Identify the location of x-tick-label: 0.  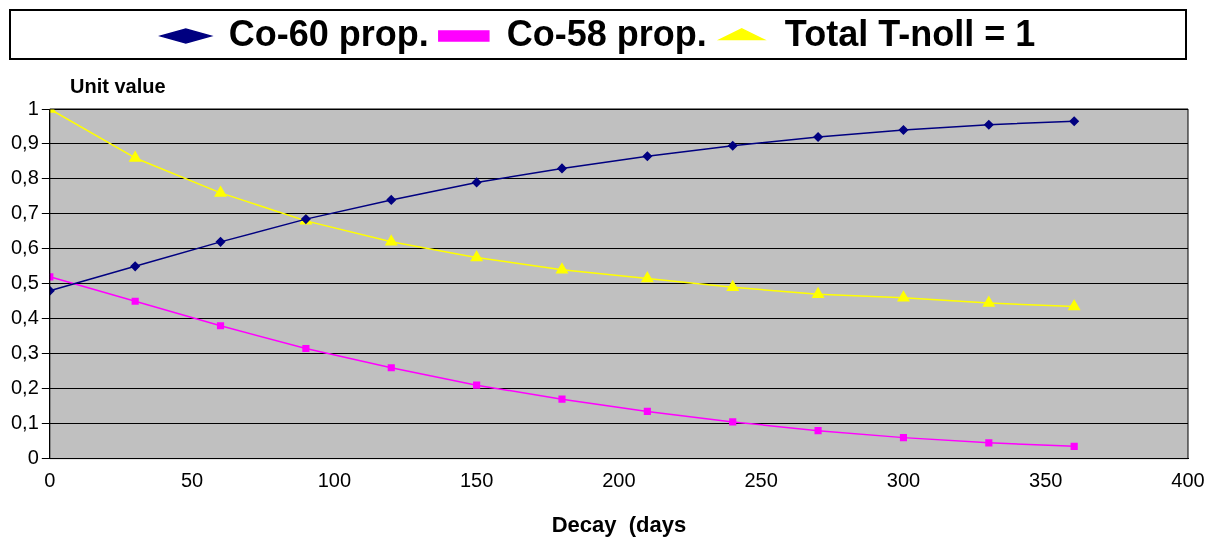
(50, 480).